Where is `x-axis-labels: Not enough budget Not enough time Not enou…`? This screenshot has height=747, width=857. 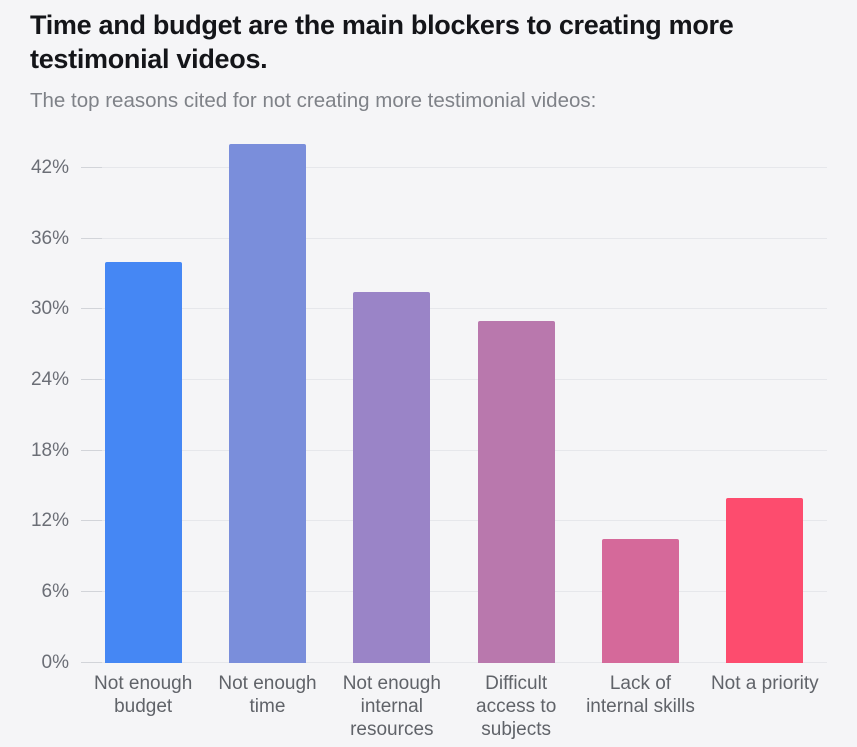 x-axis-labels: Not enough budget Not enough time Not enou… is located at coordinates (454, 707).